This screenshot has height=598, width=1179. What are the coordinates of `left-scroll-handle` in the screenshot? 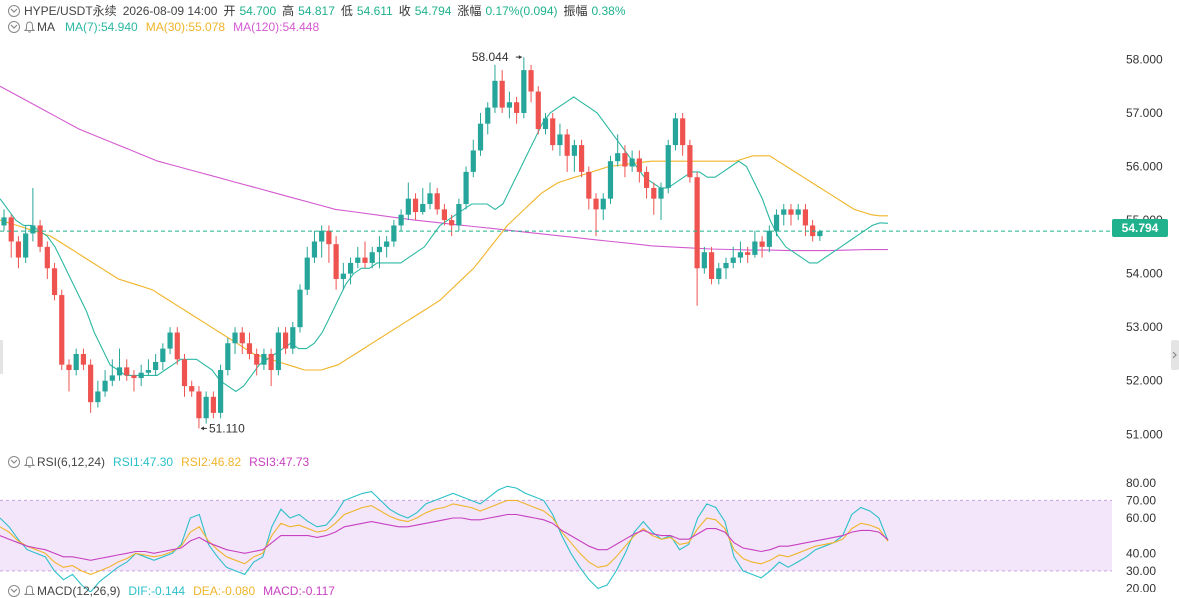 It's located at (1, 357).